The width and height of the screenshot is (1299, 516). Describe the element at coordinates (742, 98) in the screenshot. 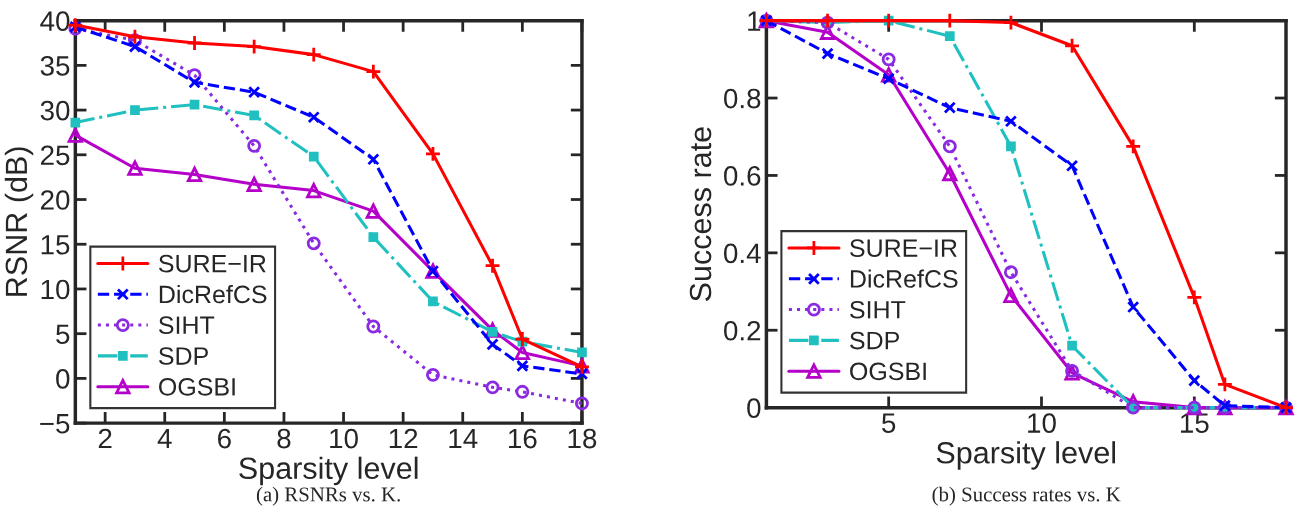

I see `y-tick-label: 0.8` at that location.